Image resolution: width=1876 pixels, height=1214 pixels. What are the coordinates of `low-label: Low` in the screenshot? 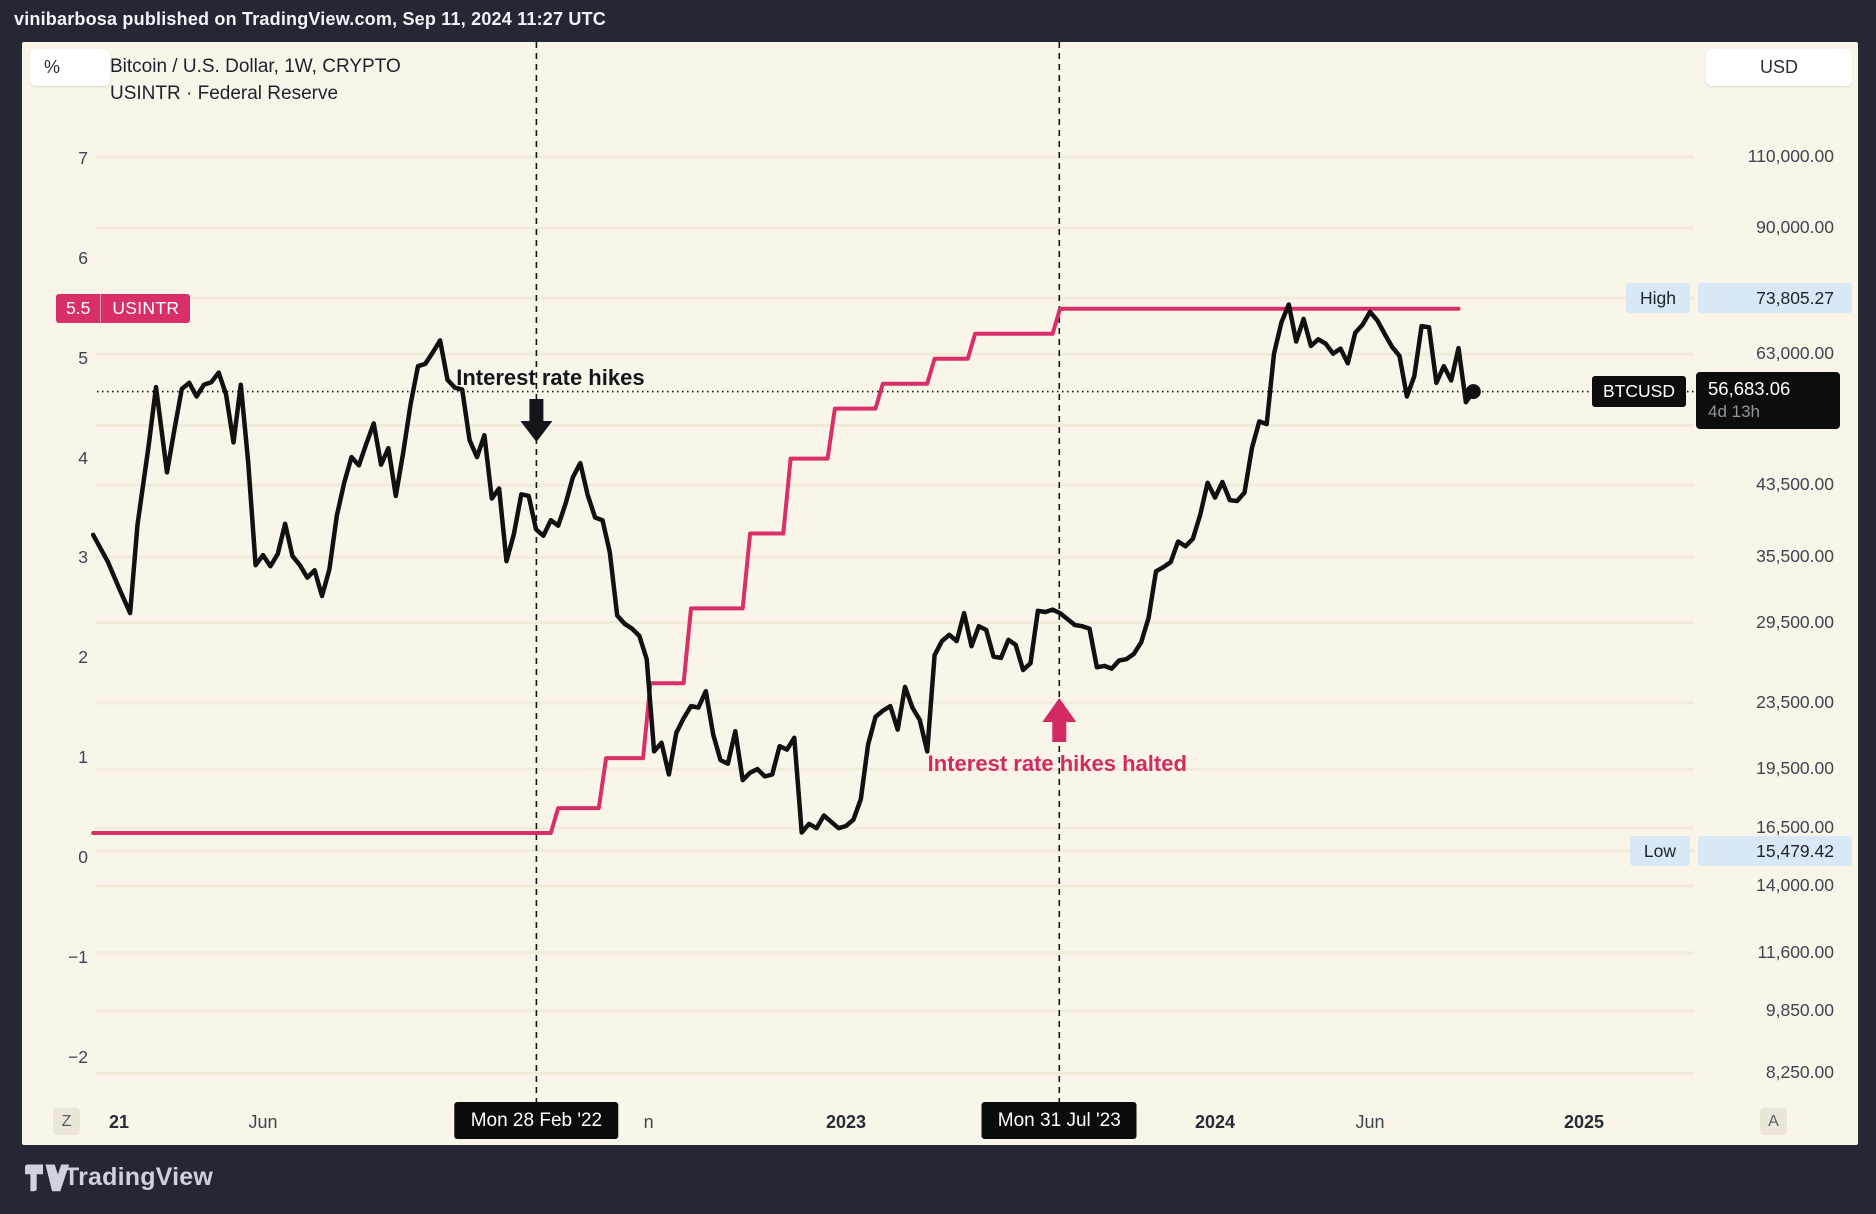 It's located at (1659, 850).